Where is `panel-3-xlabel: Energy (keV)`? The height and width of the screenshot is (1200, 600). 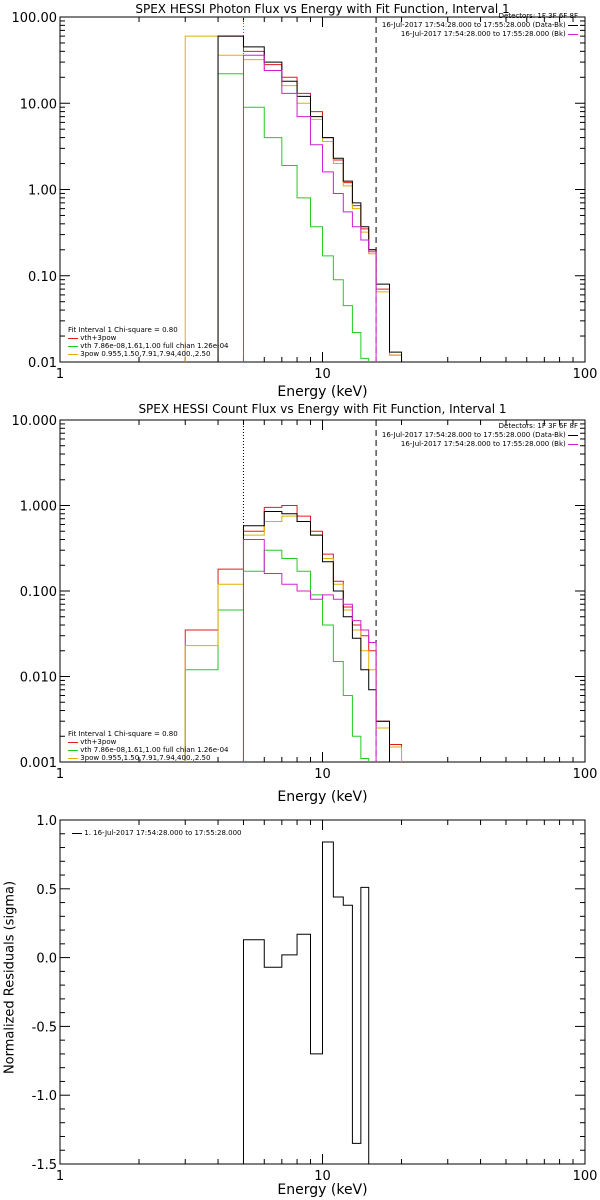 panel-3-xlabel: Energy (keV) is located at coordinates (322, 1190).